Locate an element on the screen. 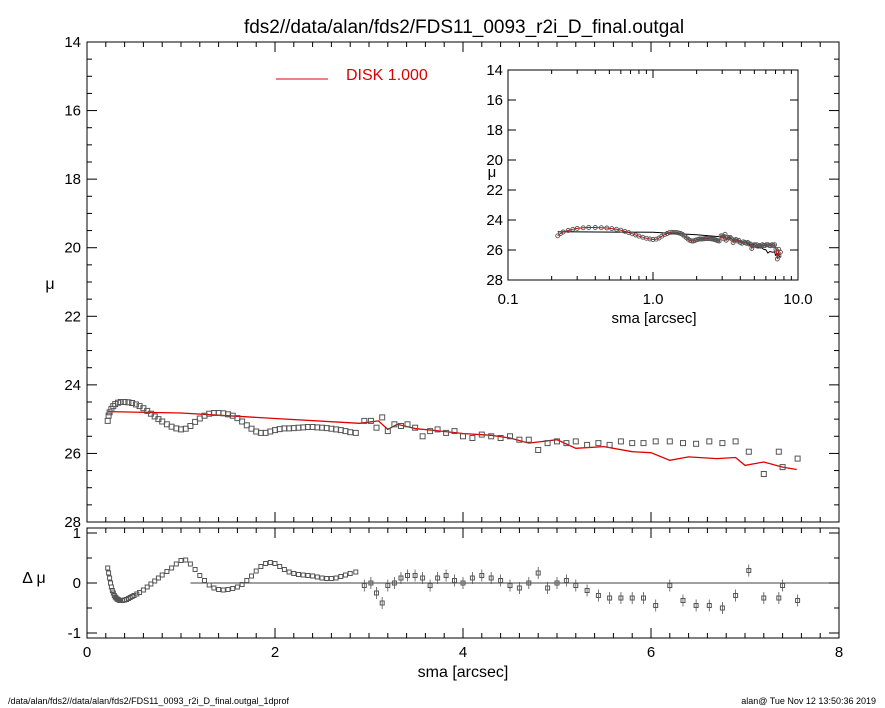 The image size is (885, 708). main-ytick-label: 18 is located at coordinates (72, 179).